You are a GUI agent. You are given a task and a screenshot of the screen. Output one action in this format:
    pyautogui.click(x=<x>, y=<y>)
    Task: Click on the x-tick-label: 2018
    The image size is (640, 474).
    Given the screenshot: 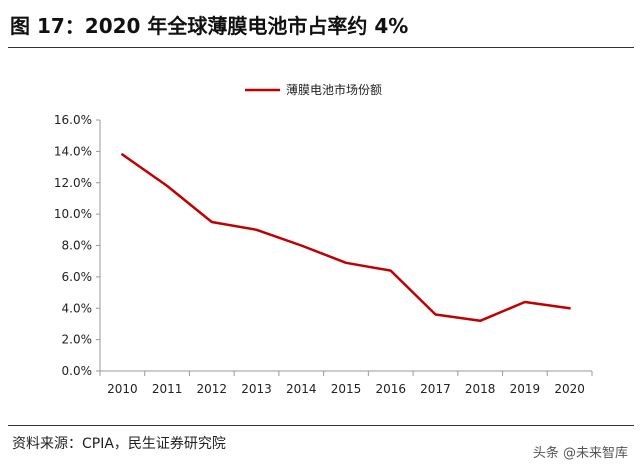 What is the action you would take?
    pyautogui.click(x=480, y=389)
    